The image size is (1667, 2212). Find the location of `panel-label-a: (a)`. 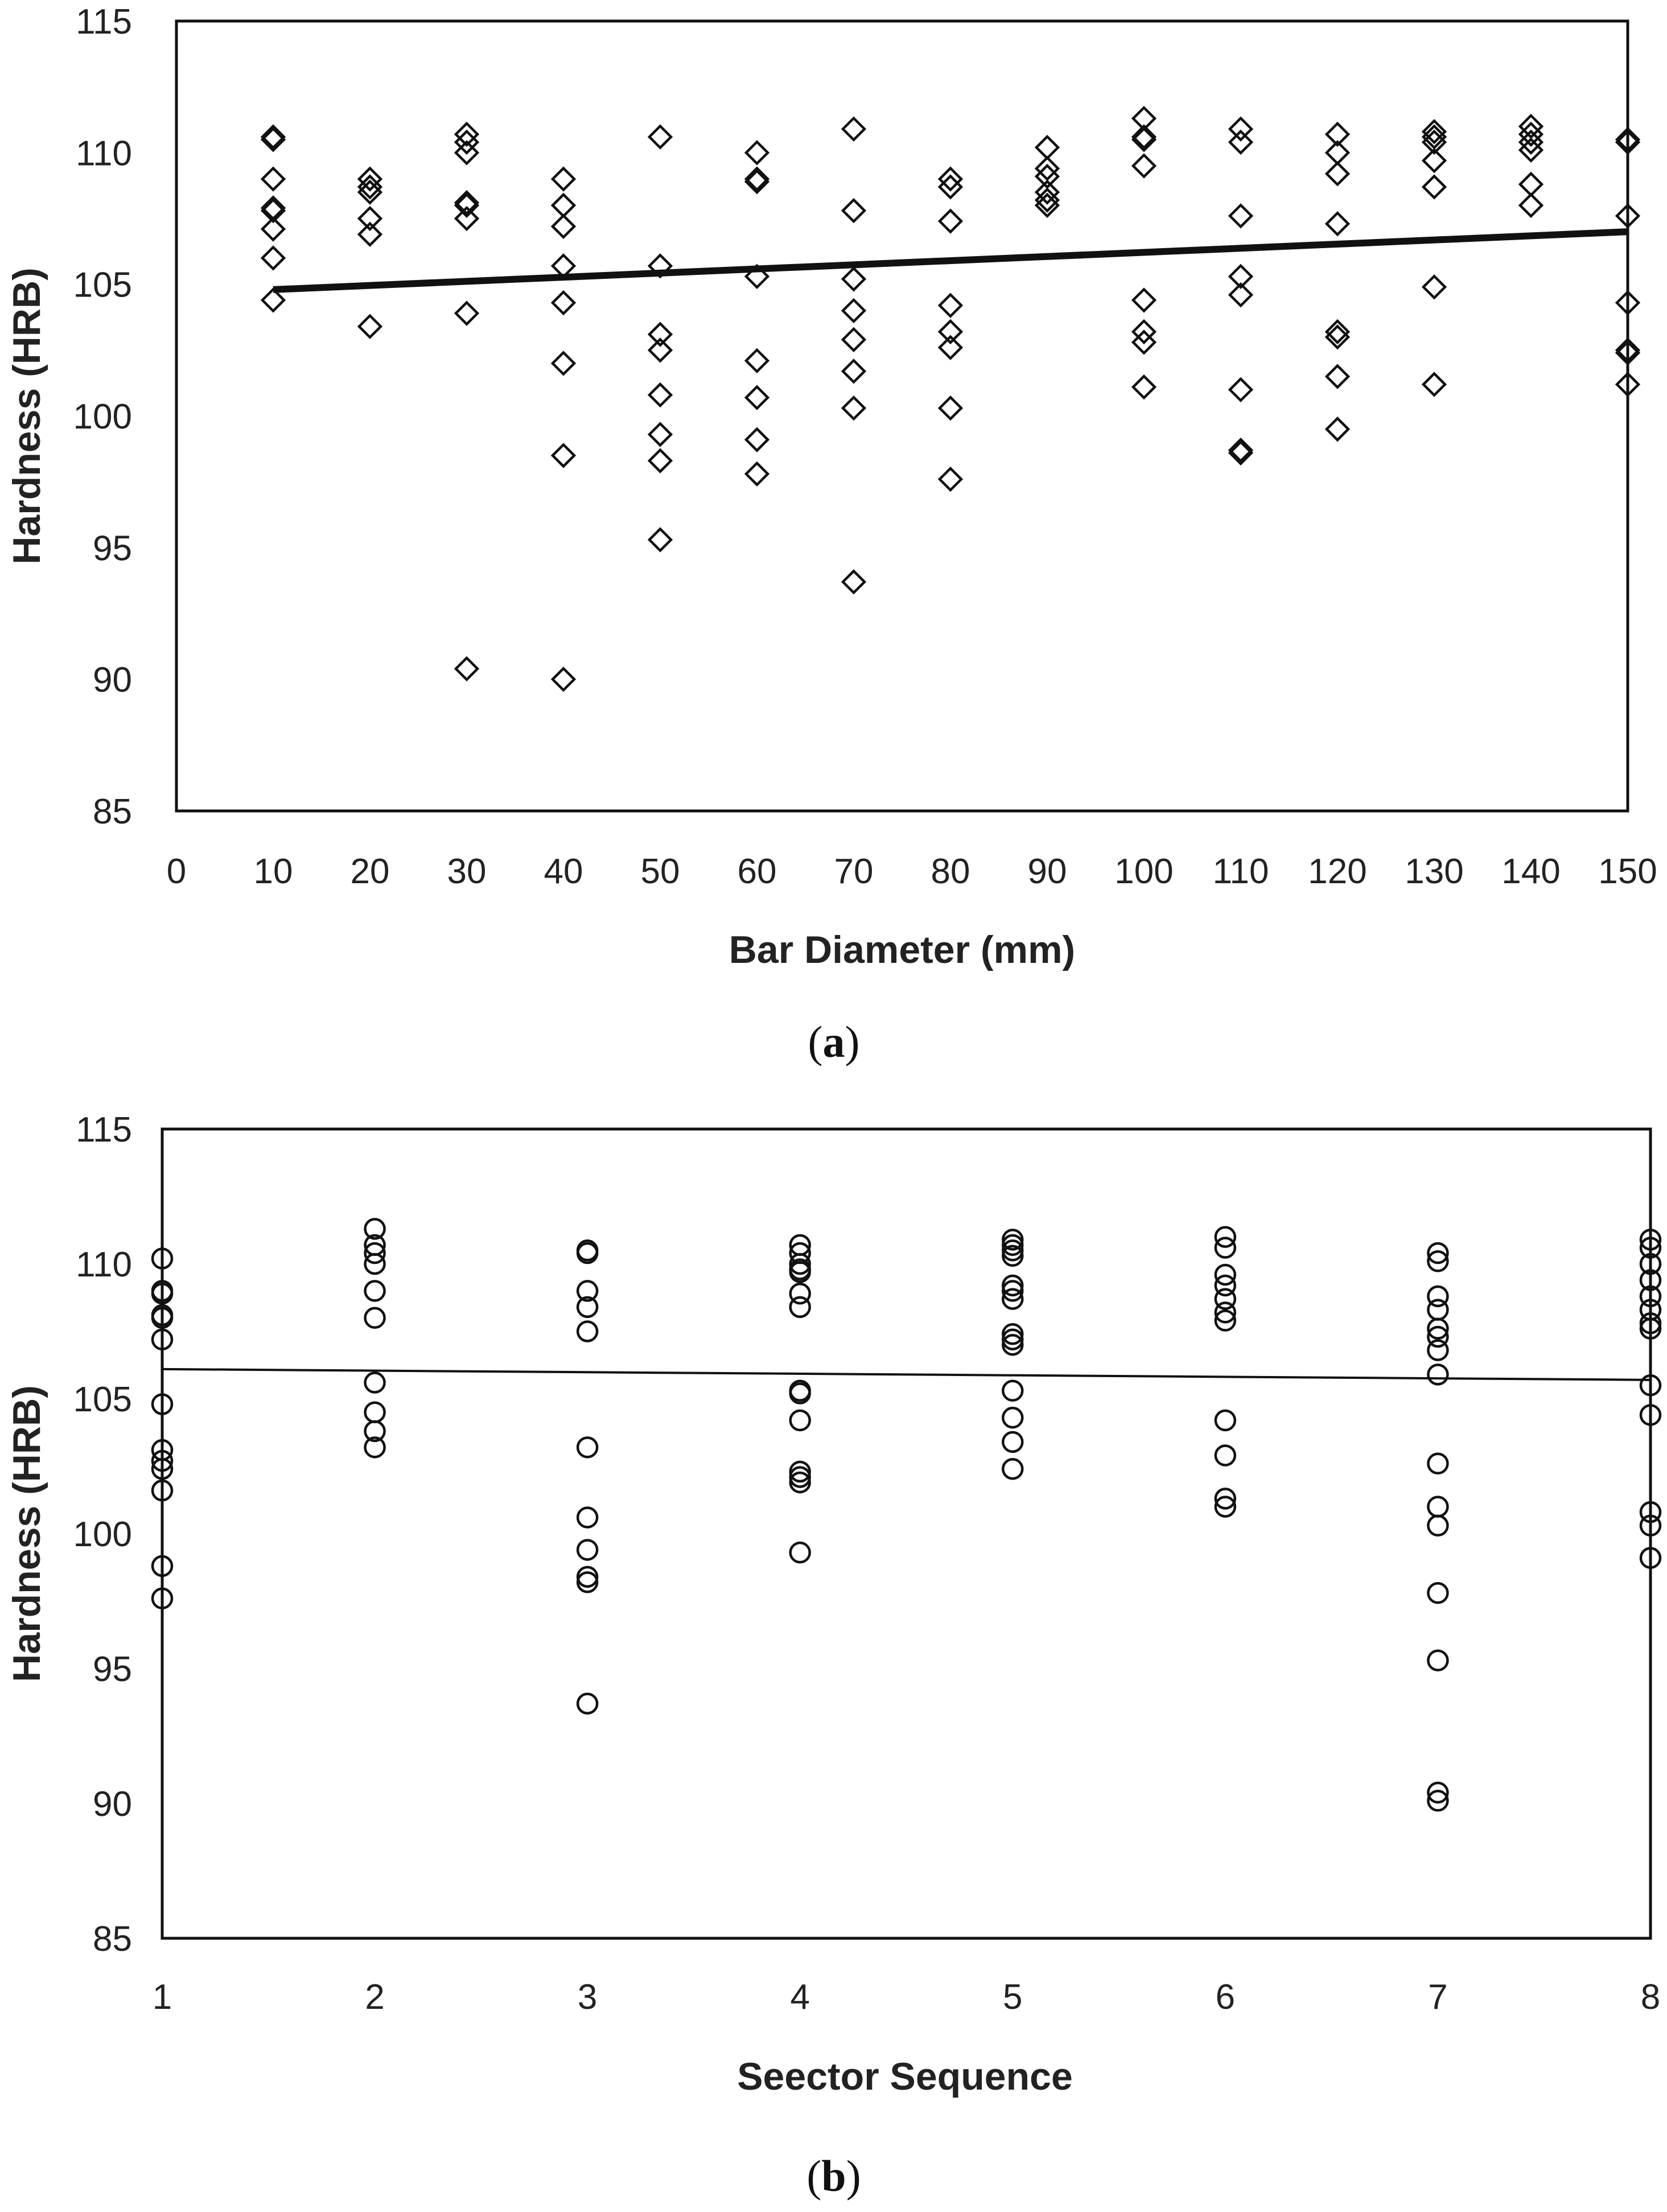

panel-label-a: (a) is located at coordinates (834, 1041).